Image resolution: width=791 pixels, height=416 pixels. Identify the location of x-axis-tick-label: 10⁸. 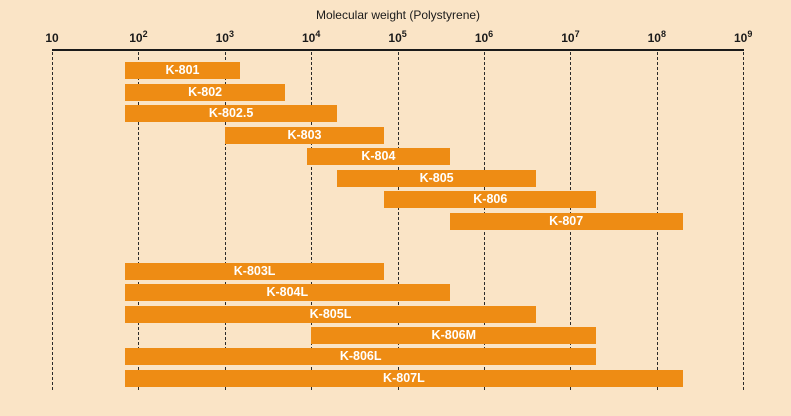
(656, 37).